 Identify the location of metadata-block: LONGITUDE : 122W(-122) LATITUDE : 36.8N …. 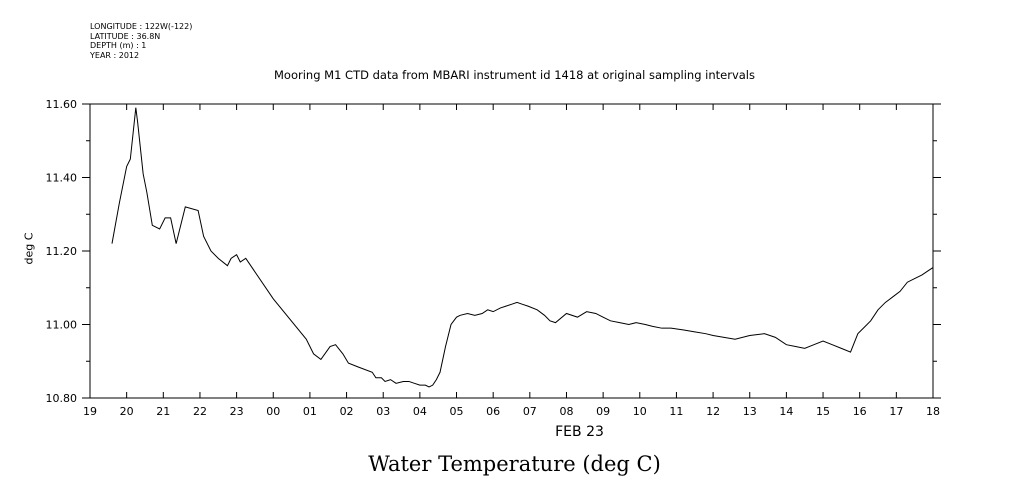
(141, 41).